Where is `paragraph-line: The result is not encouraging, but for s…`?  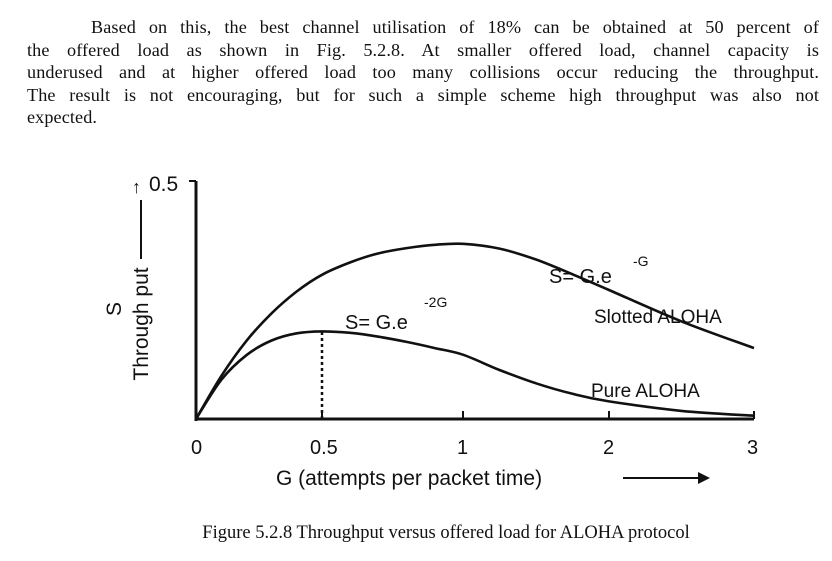 paragraph-line: The result is not encouraging, but for s… is located at coordinates (423, 94).